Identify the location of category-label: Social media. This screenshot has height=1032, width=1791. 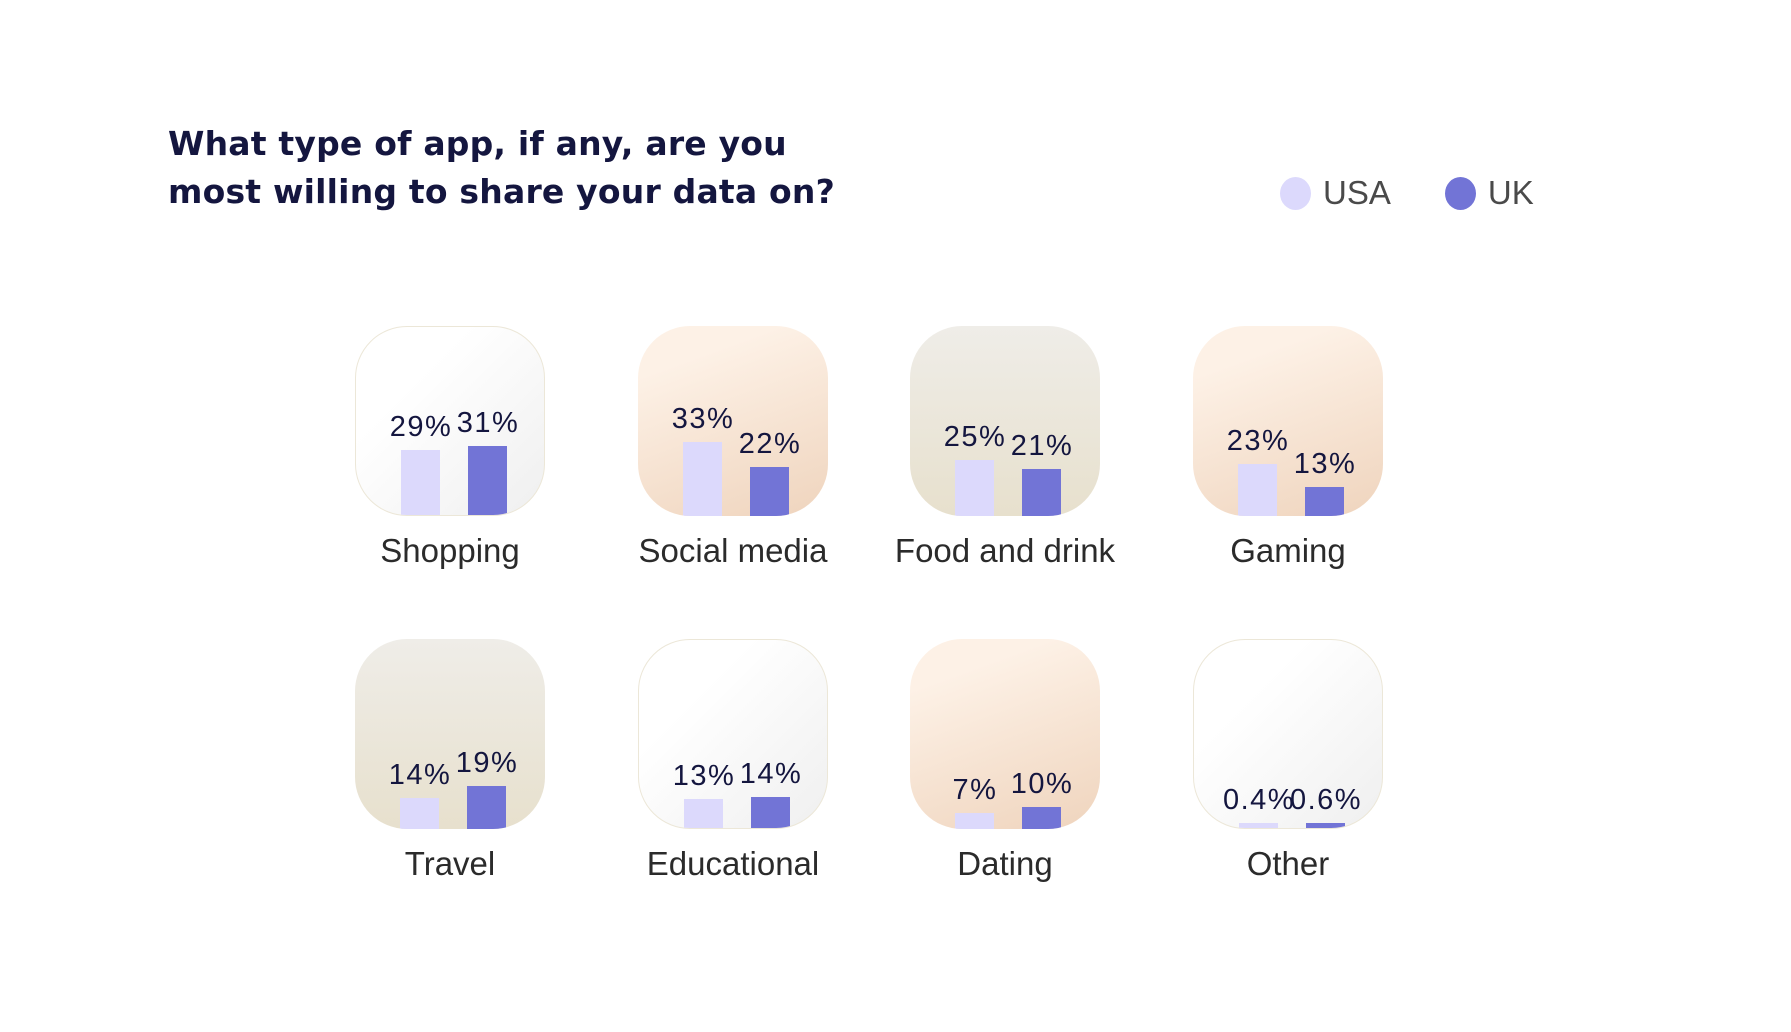
(733, 550).